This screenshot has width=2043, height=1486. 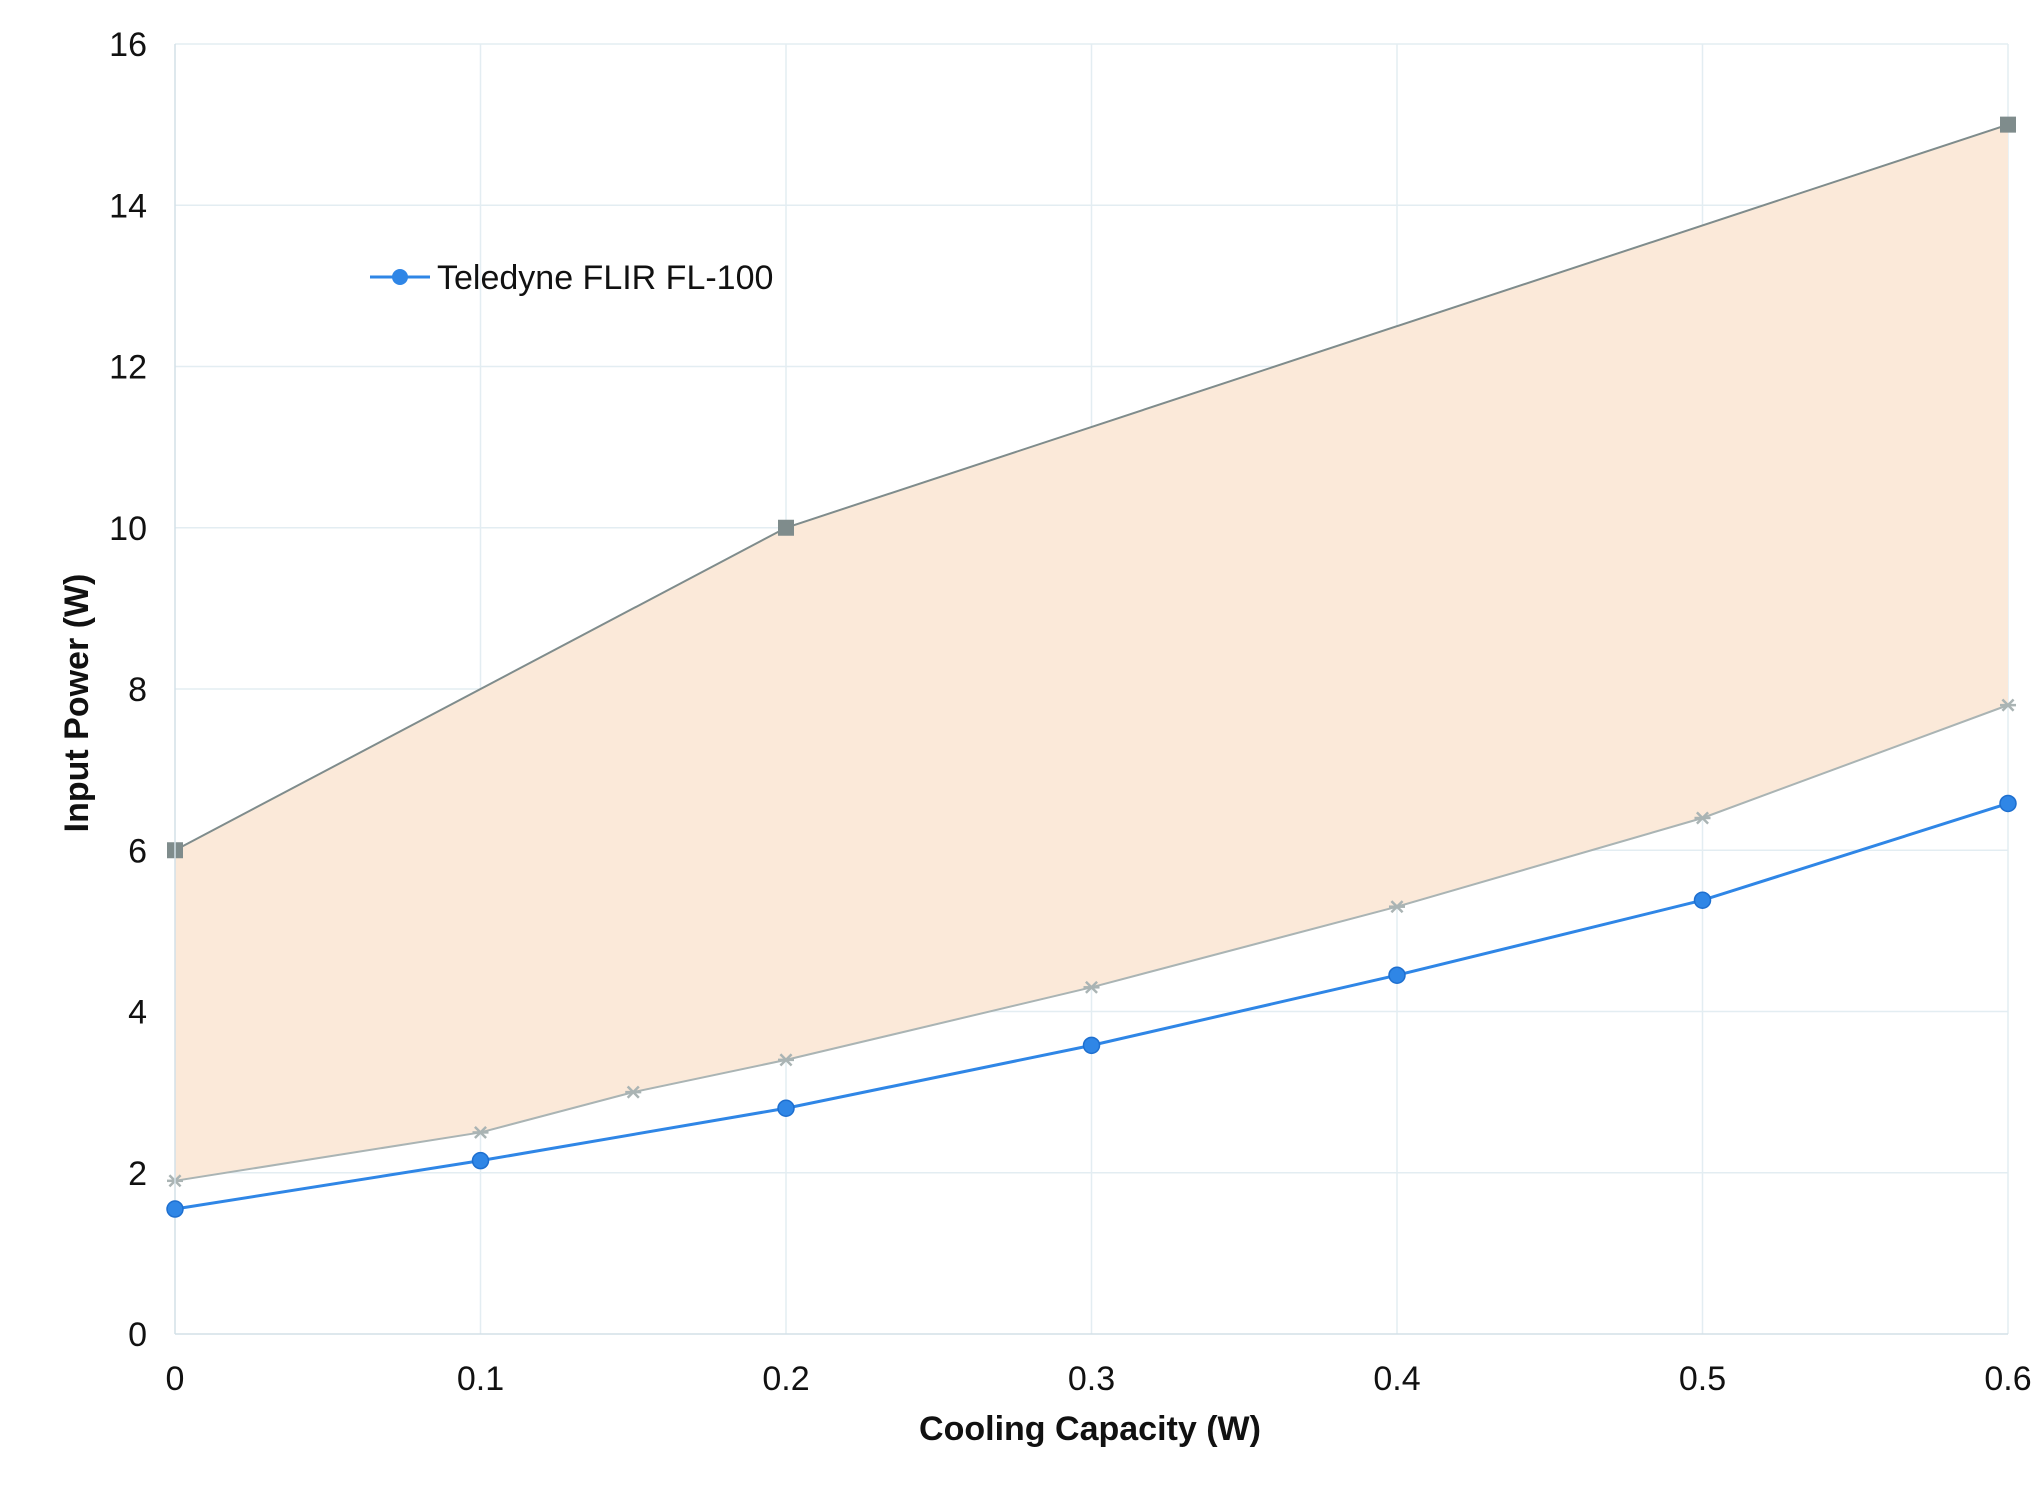 What do you see at coordinates (1090, 1429) in the screenshot?
I see `x-axis-title: Cooling Capacity (W)` at bounding box center [1090, 1429].